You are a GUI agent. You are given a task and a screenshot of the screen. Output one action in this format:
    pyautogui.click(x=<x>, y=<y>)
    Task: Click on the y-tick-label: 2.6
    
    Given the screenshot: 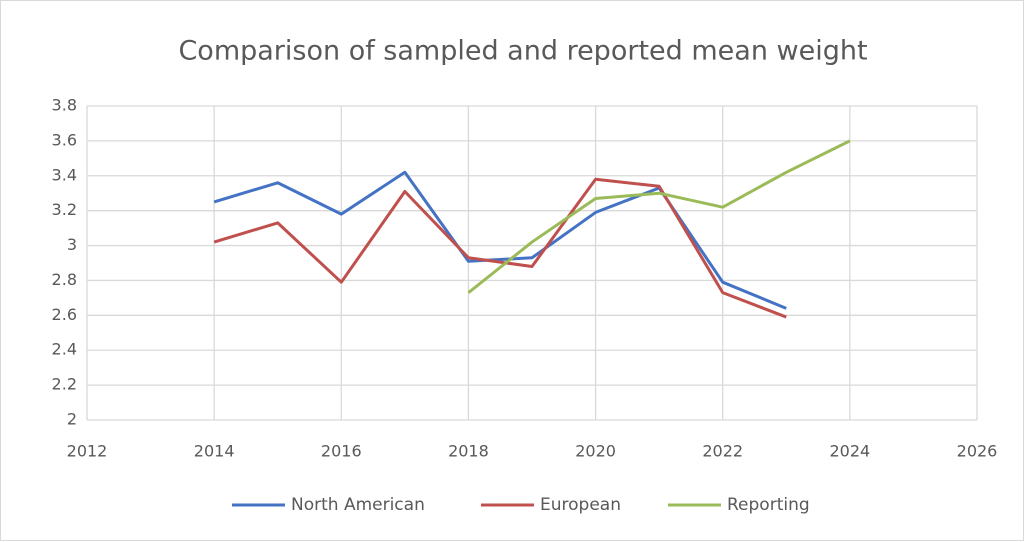 What is the action you would take?
    pyautogui.click(x=64, y=314)
    